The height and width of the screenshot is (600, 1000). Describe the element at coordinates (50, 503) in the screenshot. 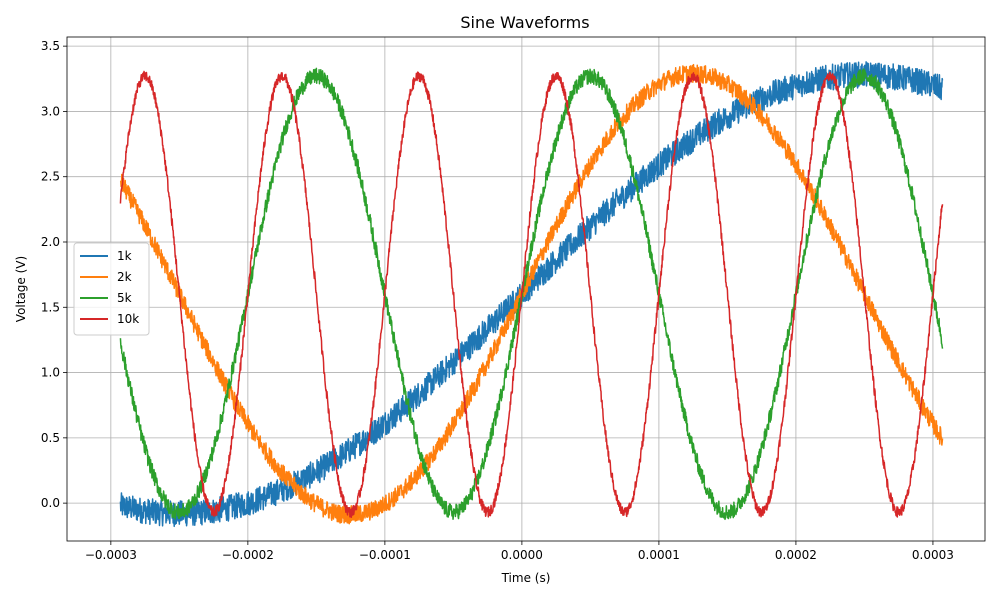

I see `y-tick-label: 0.0` at that location.